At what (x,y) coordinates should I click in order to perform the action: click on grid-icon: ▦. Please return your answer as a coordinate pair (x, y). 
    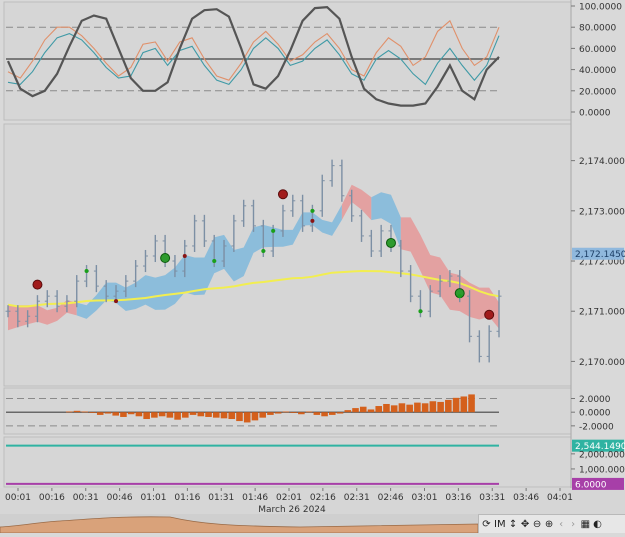
    Looking at the image, I should click on (585, 524).